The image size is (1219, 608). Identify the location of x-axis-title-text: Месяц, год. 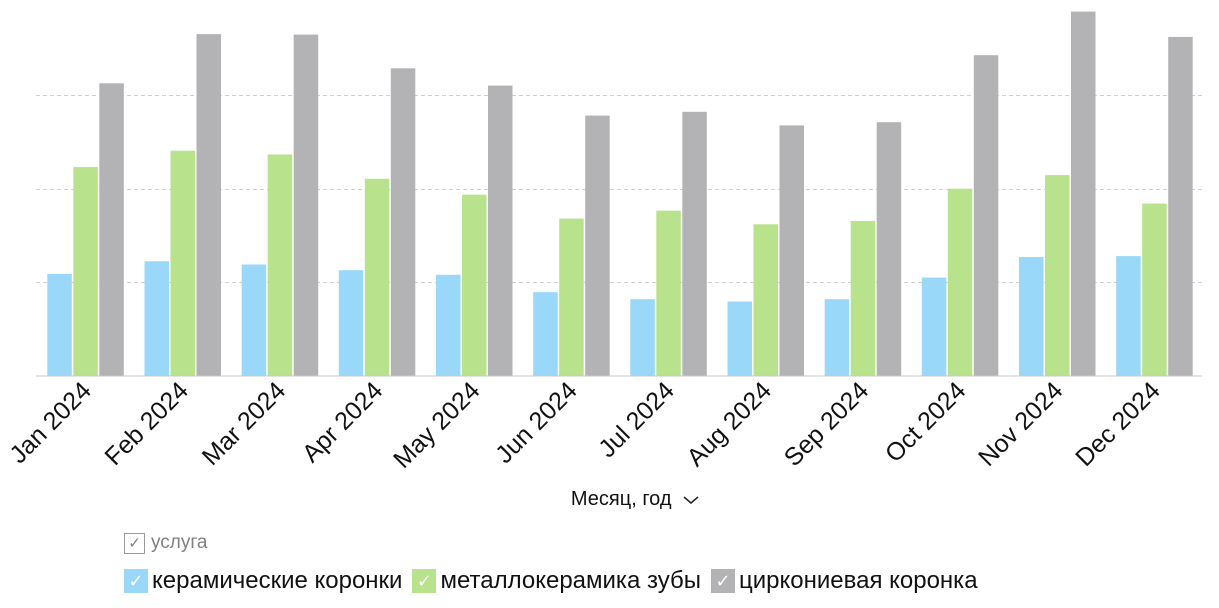
(621, 499).